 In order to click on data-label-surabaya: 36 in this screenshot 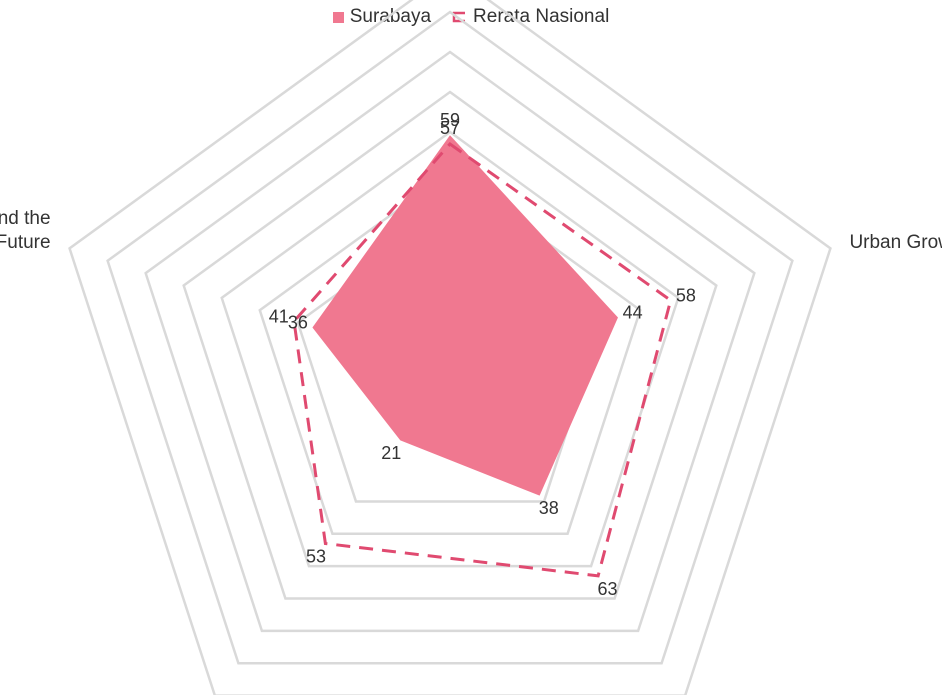, I will do `click(298, 323)`.